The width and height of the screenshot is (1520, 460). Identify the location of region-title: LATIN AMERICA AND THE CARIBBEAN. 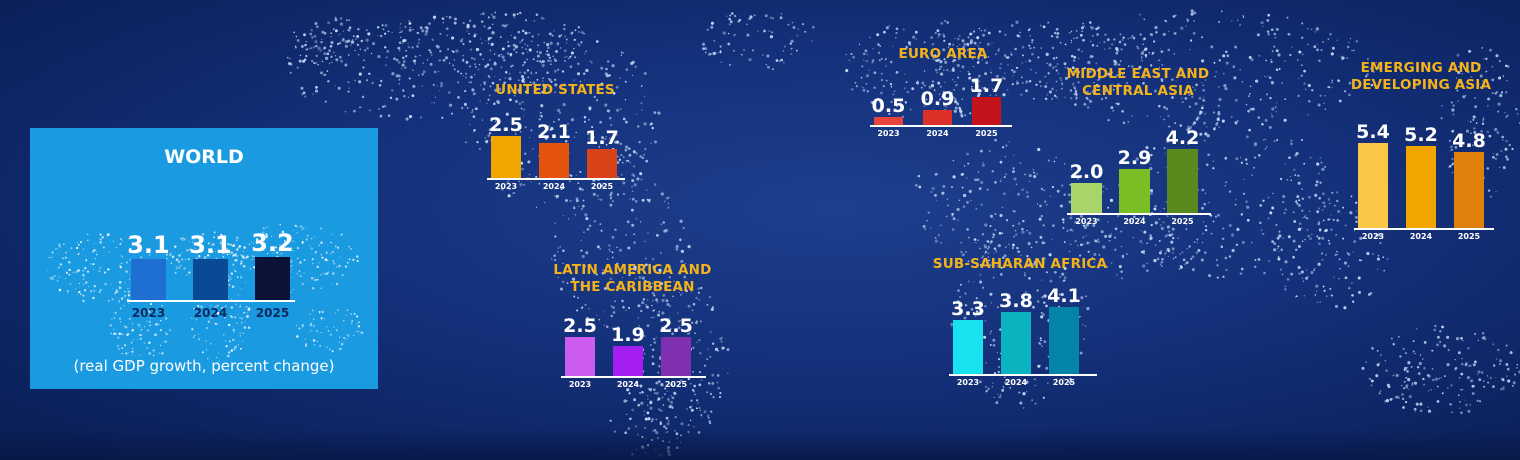
(632, 279).